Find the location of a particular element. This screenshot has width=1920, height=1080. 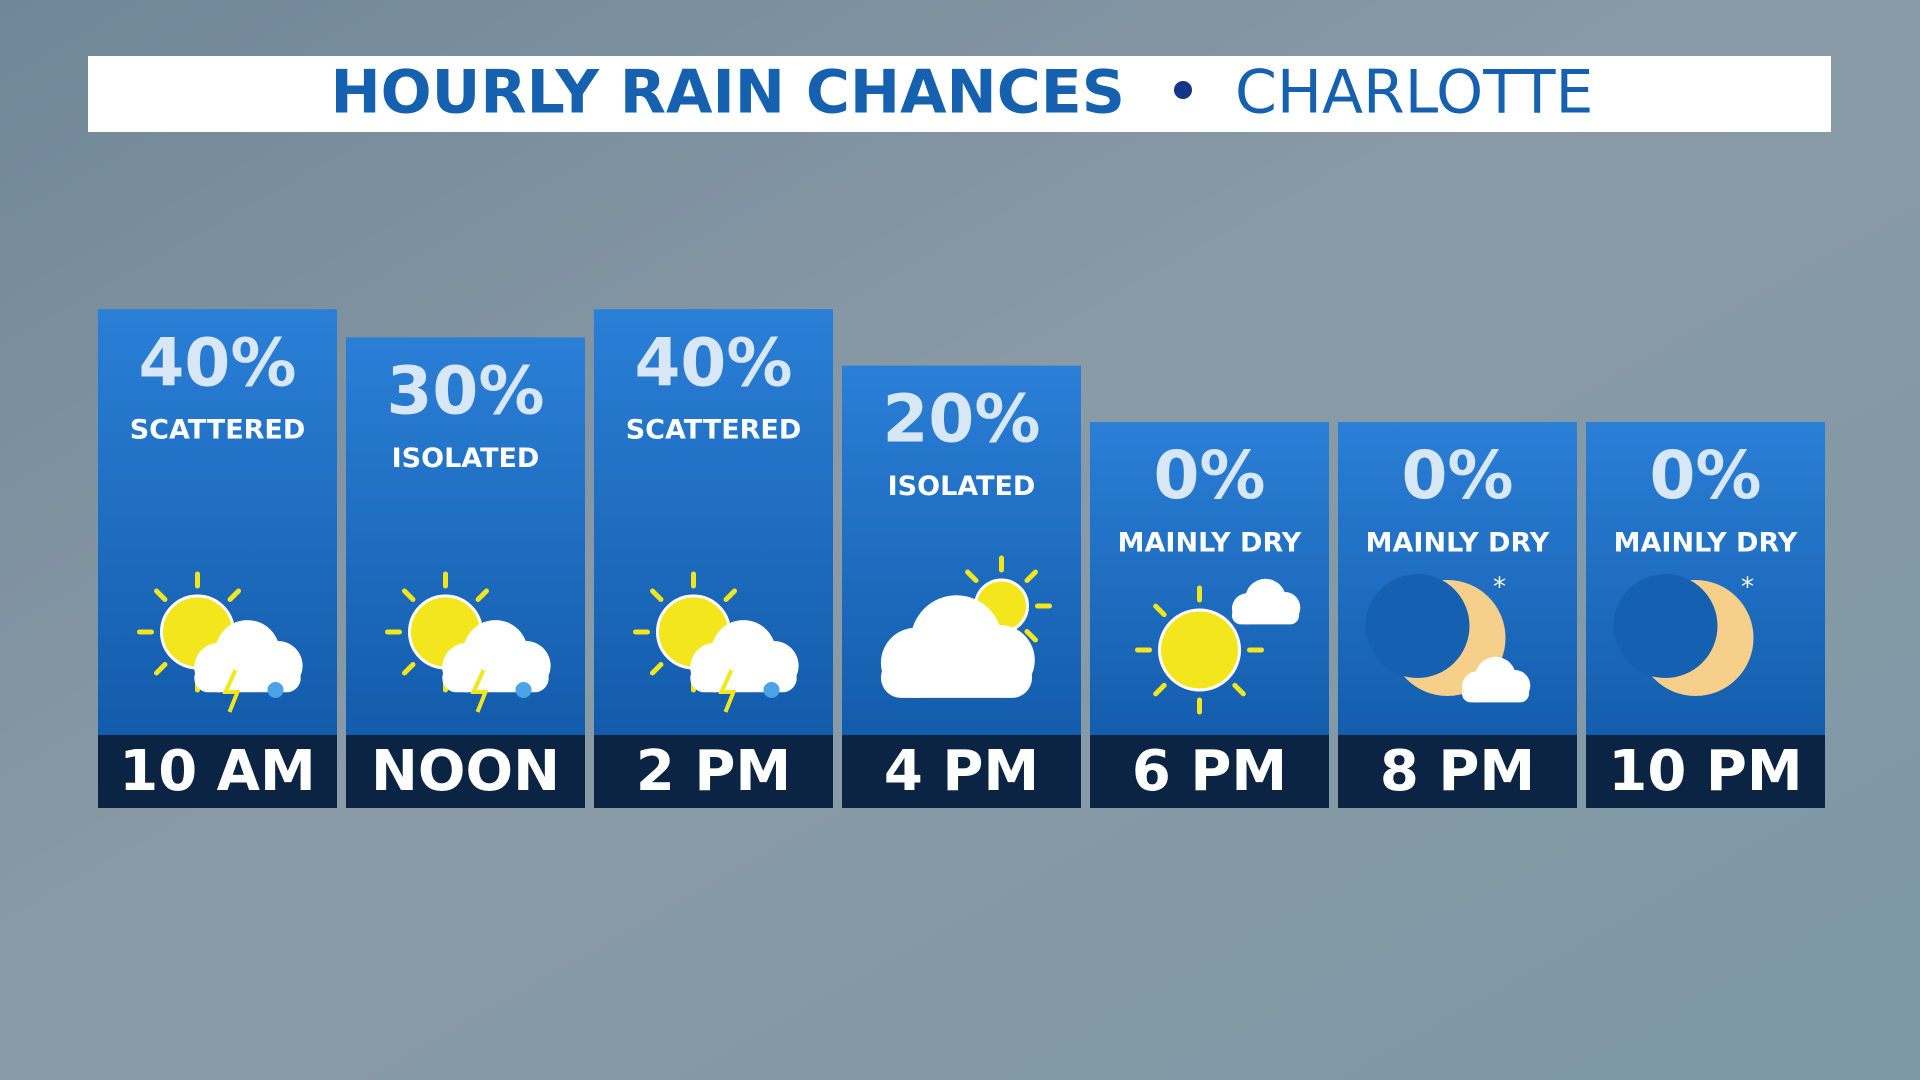

x-tick-label: 10 AM is located at coordinates (217, 771).